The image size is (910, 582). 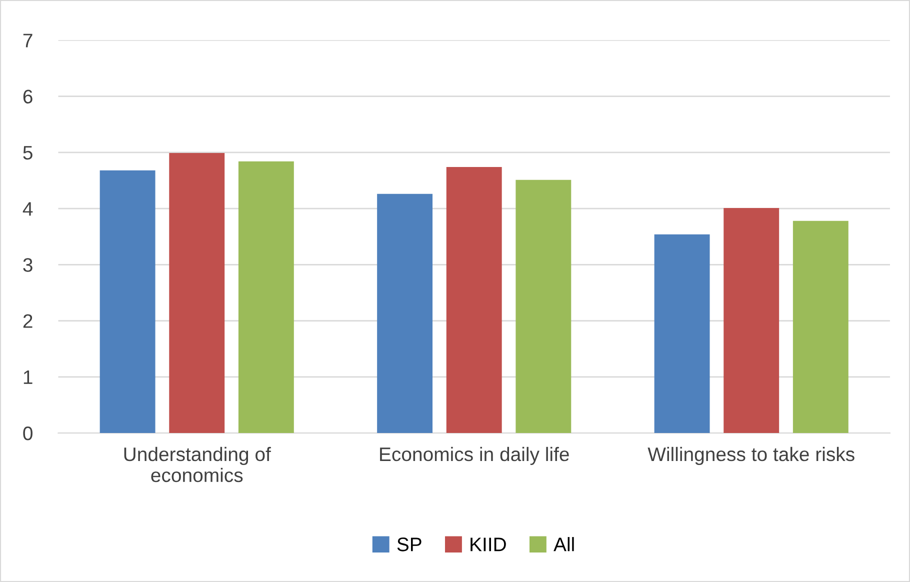 I want to click on y-tick-label: 4, so click(x=27, y=209).